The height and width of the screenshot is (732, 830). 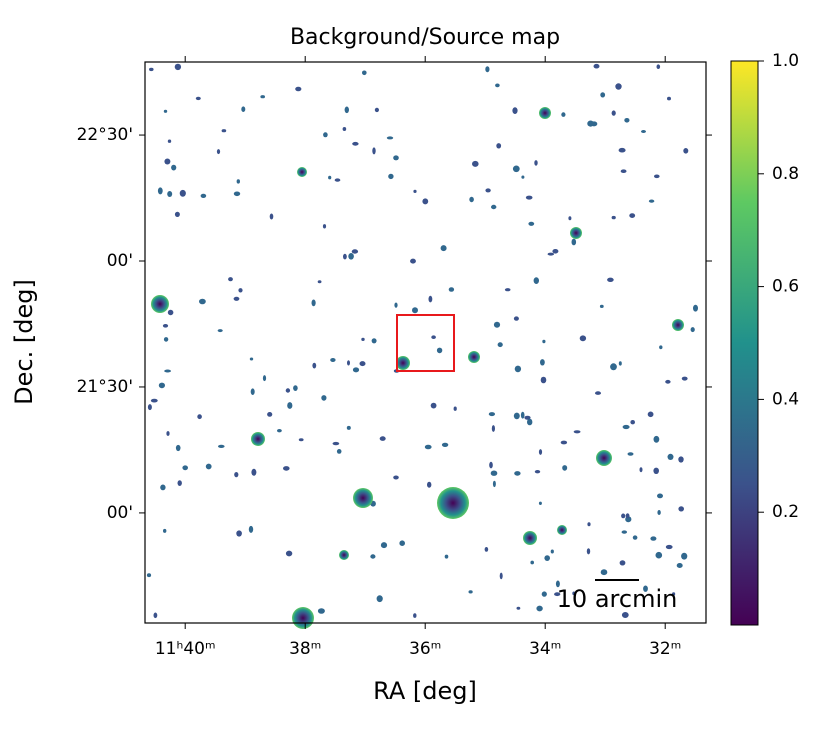 I want to click on y-axis-label: Dec. [deg], so click(x=24, y=342).